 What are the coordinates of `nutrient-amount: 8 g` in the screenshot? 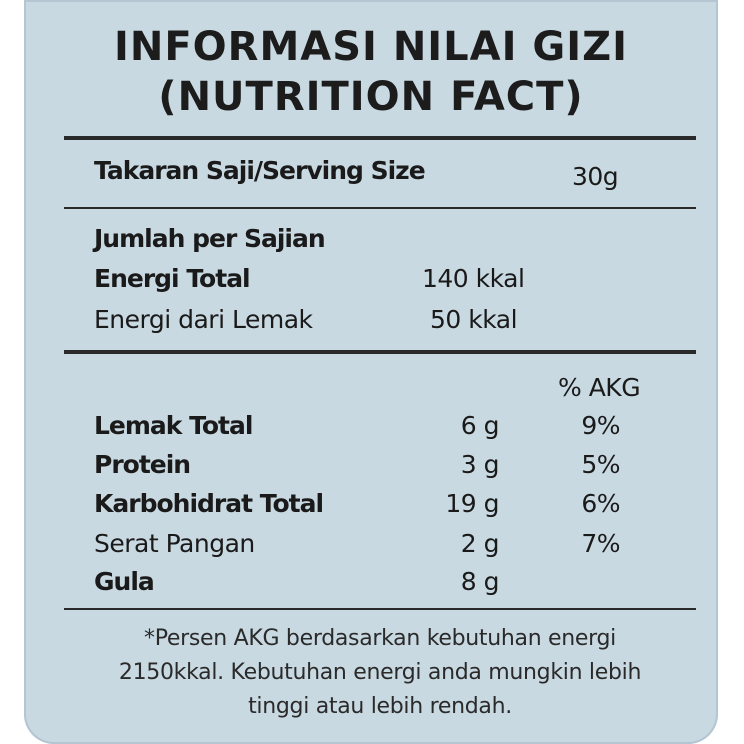 It's located at (480, 581).